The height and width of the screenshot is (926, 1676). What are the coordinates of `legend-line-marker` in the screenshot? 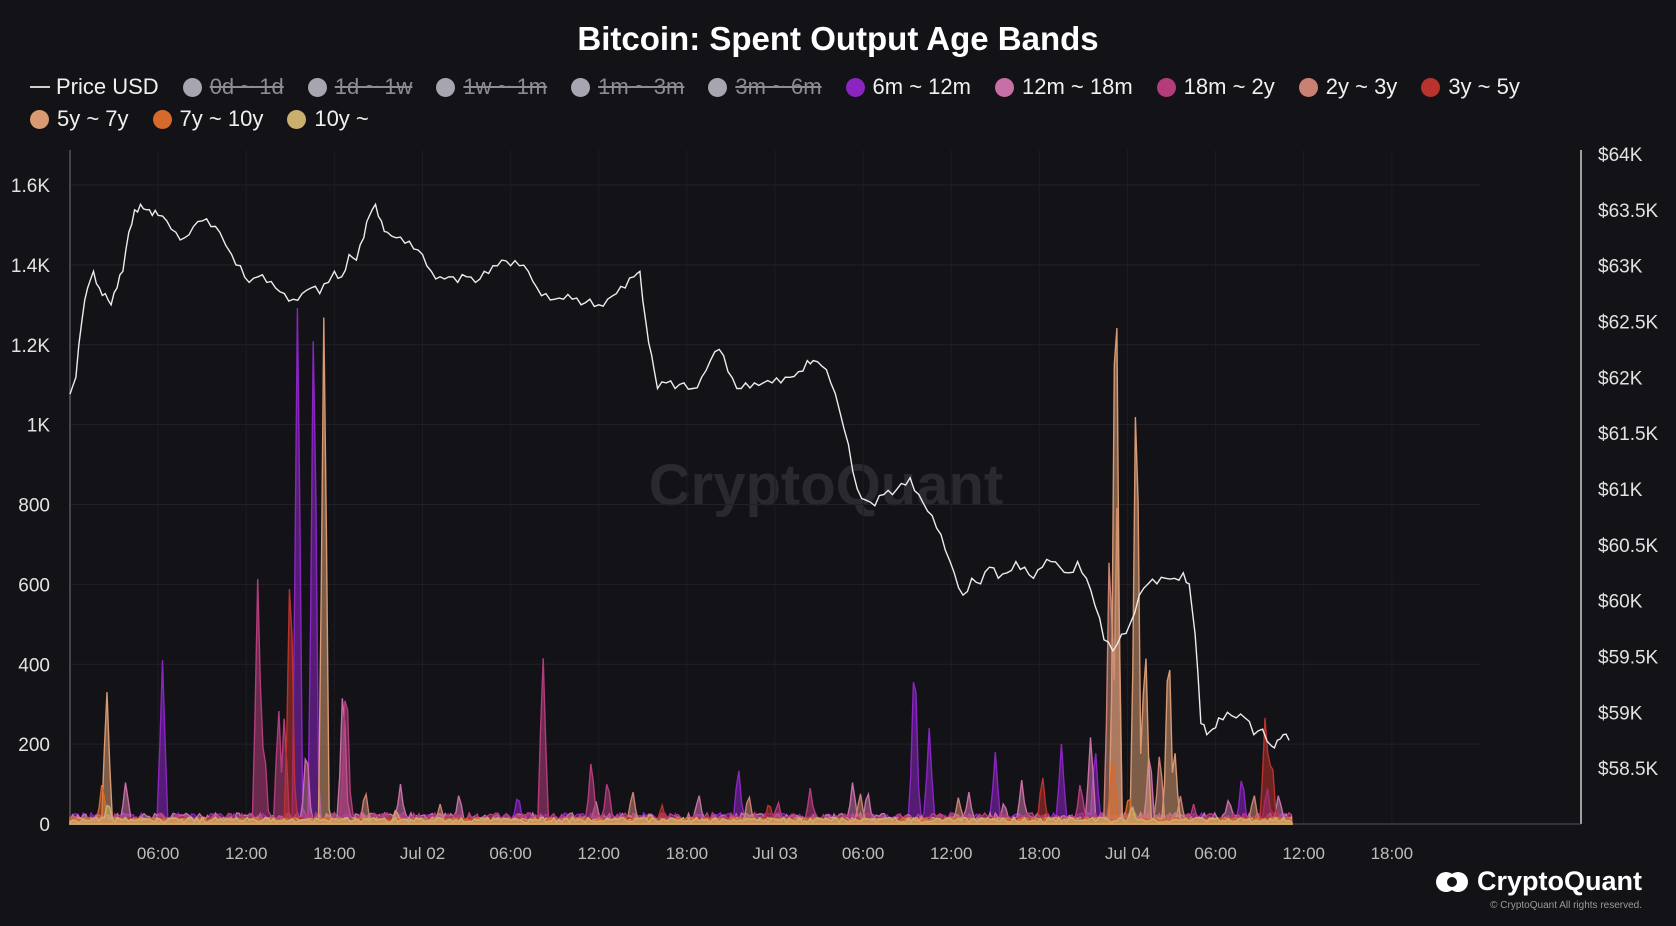 It's located at (40, 87).